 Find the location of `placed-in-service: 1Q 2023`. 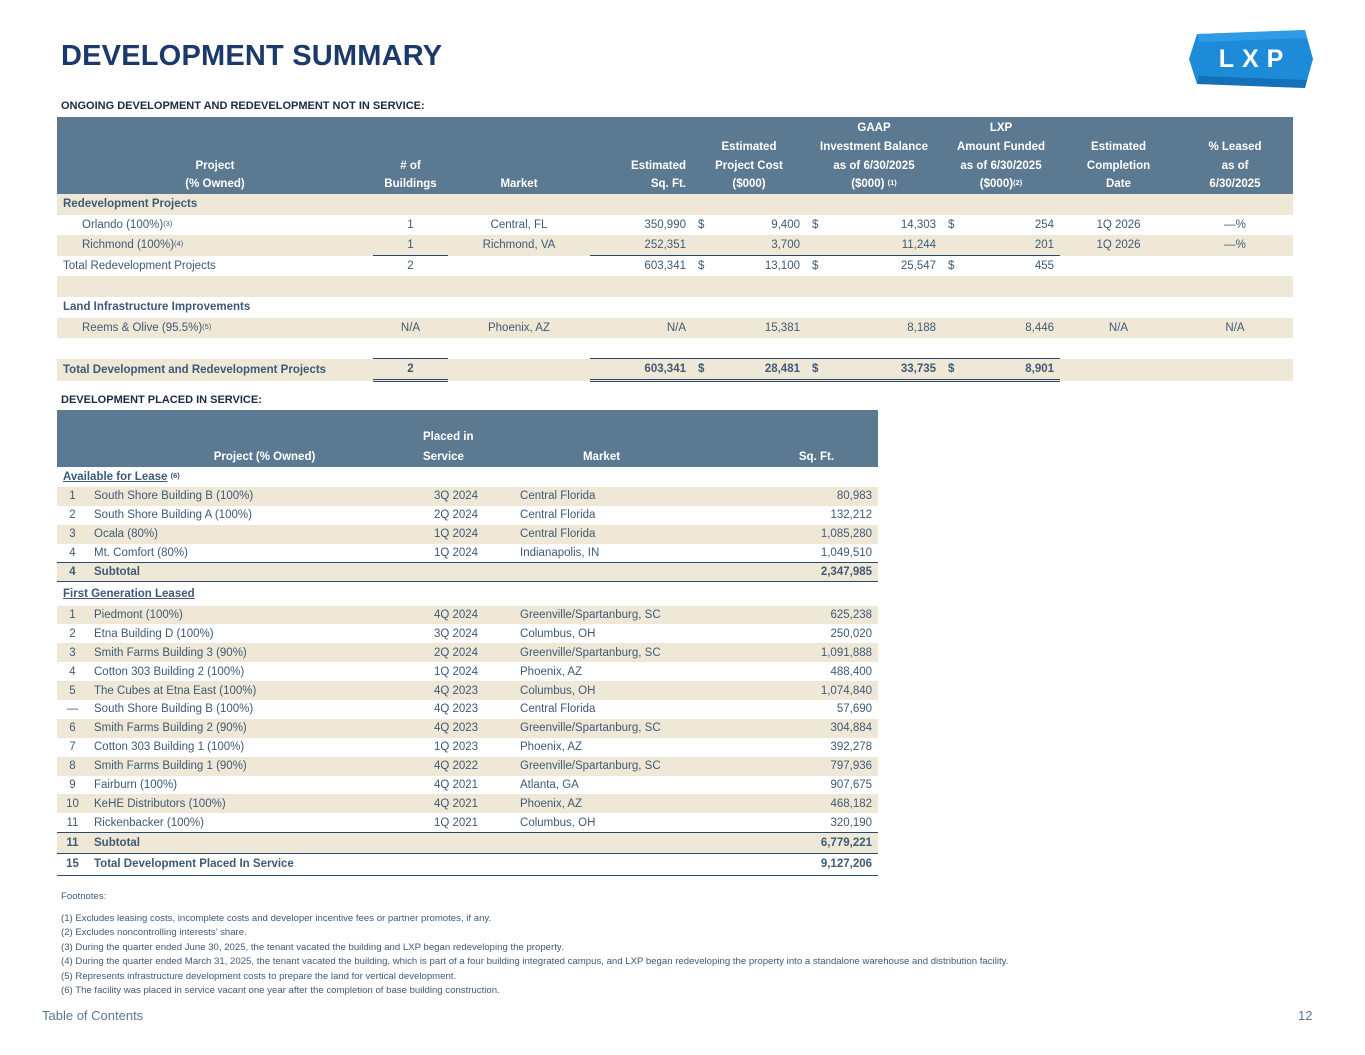

placed-in-service: 1Q 2023 is located at coordinates (456, 747).